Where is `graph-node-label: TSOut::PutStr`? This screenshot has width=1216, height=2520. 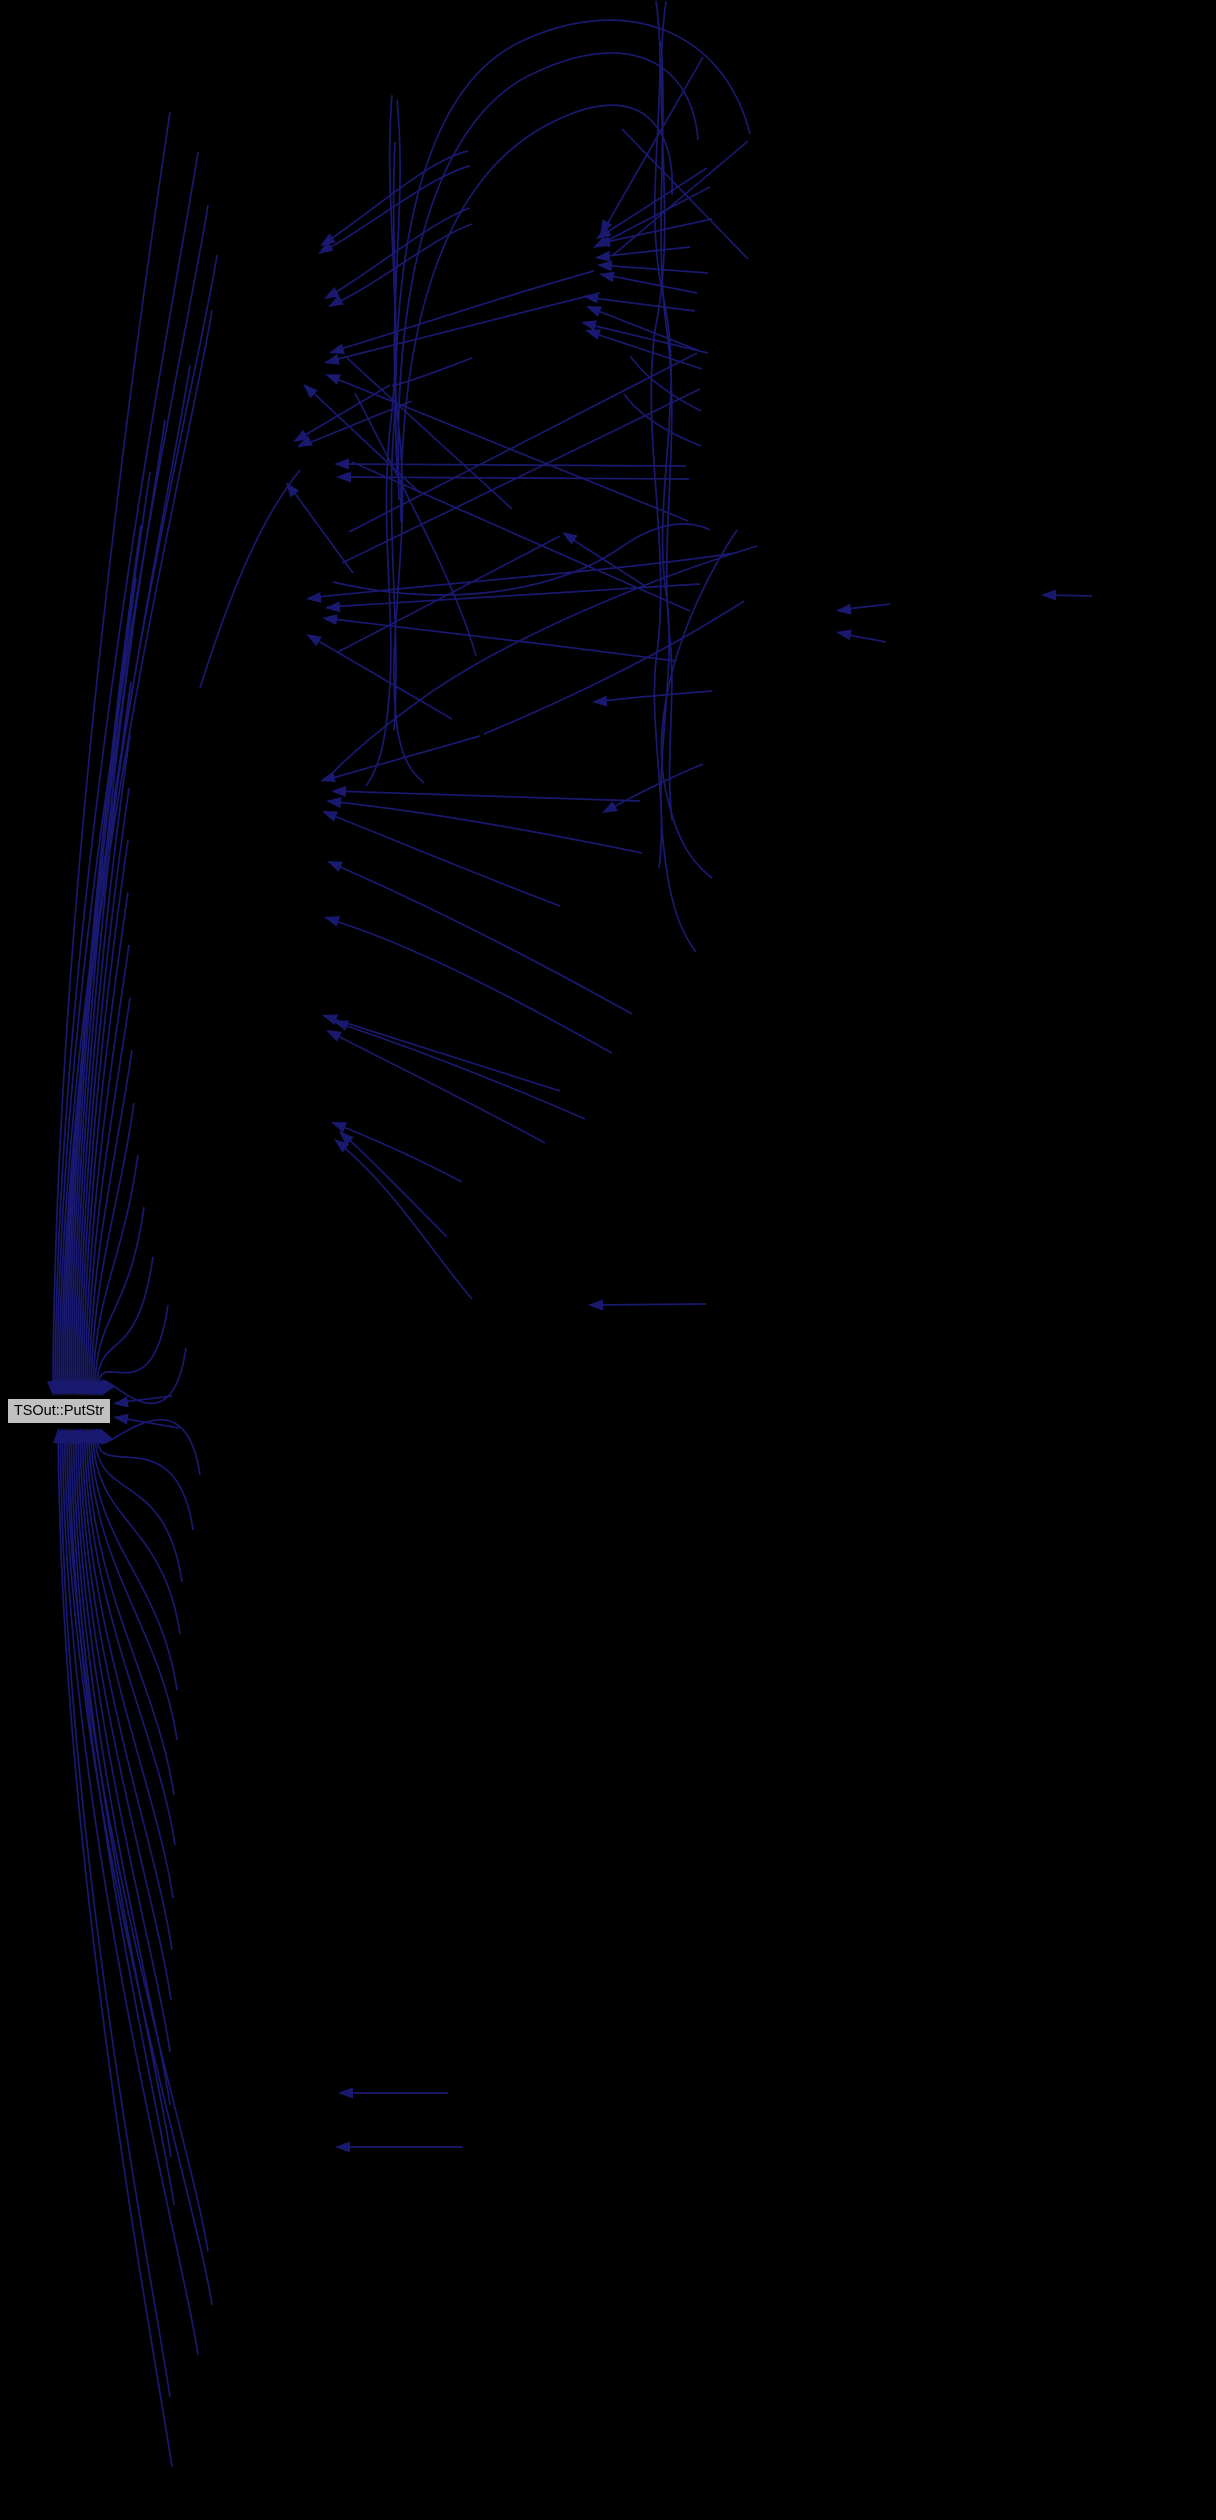
graph-node-label: TSOut::PutStr is located at coordinates (59, 1411).